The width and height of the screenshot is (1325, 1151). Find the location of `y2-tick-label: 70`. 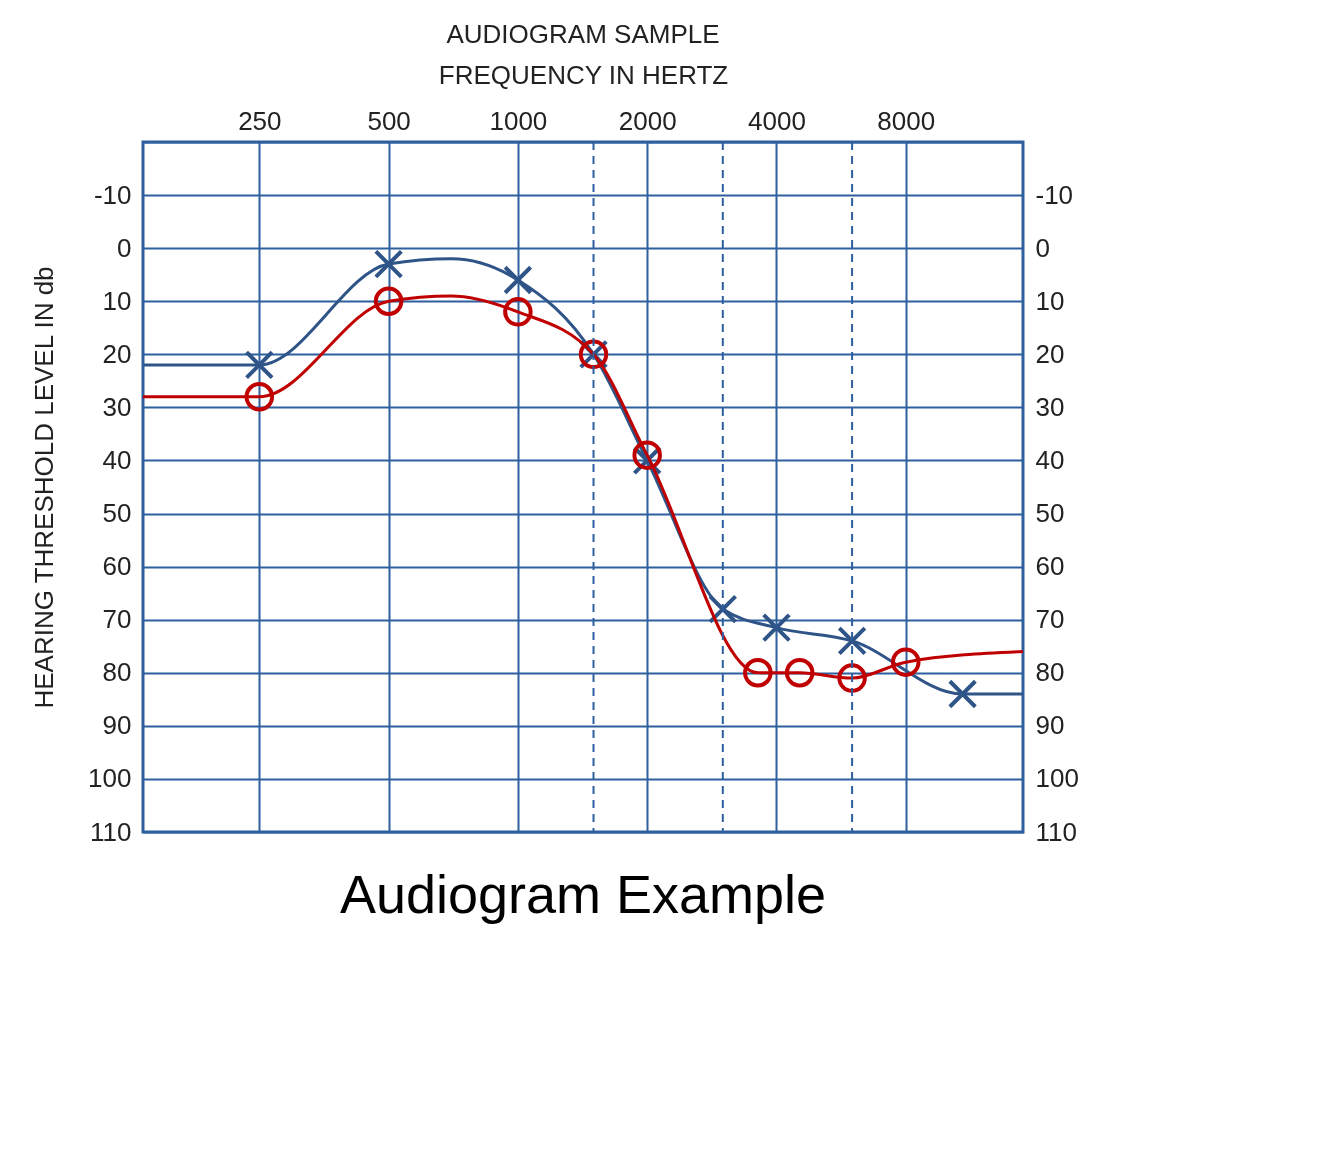

y2-tick-label: 70 is located at coordinates (1050, 619).